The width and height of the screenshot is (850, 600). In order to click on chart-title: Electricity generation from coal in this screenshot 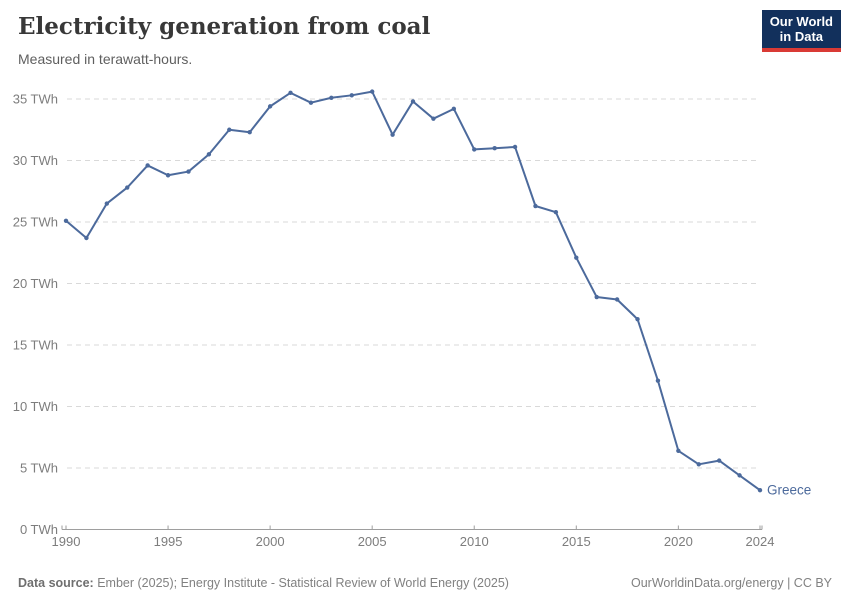, I will do `click(224, 26)`.